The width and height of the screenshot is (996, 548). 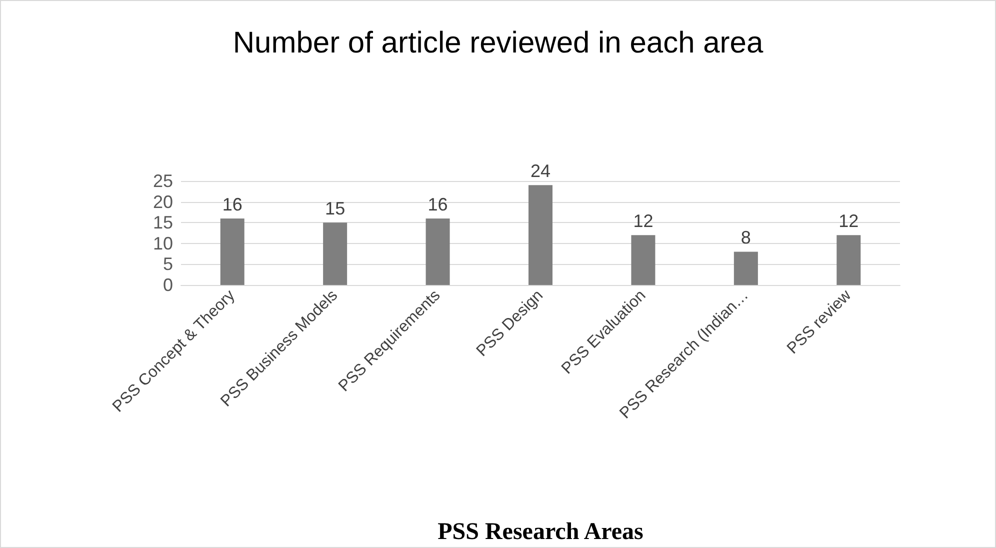 What do you see at coordinates (167, 285) in the screenshot?
I see `y-tick-label: 0` at bounding box center [167, 285].